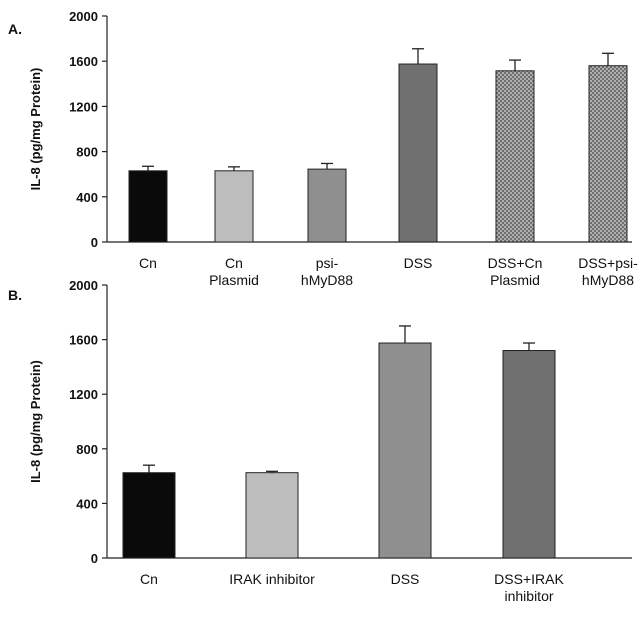 The width and height of the screenshot is (642, 618). I want to click on x-tick-label-line: DSS+Cn, so click(515, 263).